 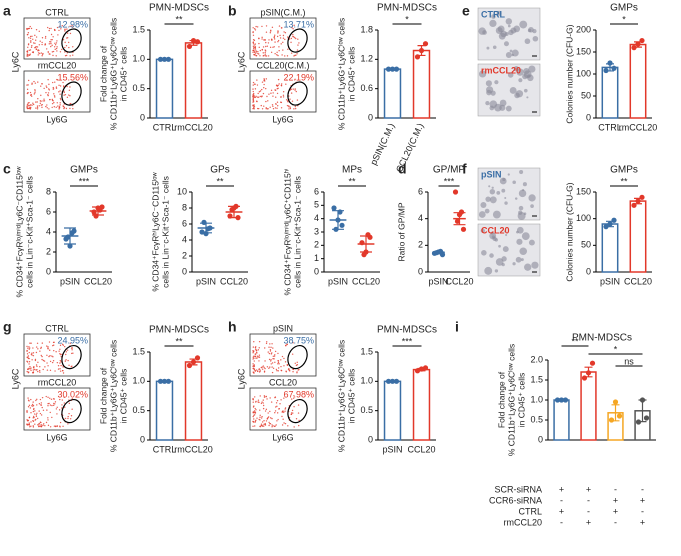 I want to click on panel-letter: a, so click(x=7, y=11).